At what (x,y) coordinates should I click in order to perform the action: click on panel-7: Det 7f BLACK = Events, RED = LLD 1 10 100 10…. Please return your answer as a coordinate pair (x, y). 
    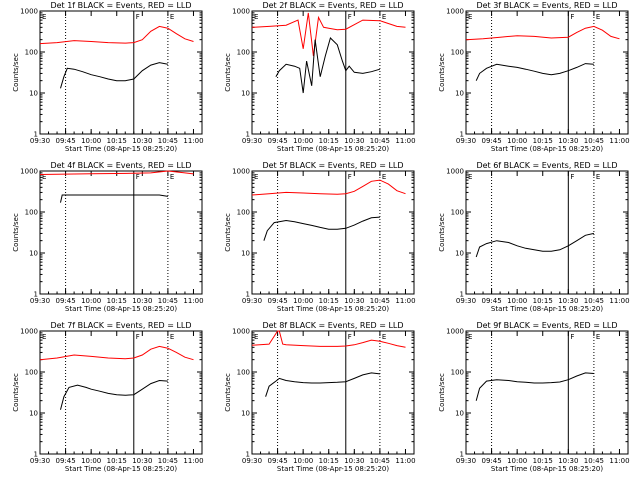
    Looking at the image, I should click on (108, 397).